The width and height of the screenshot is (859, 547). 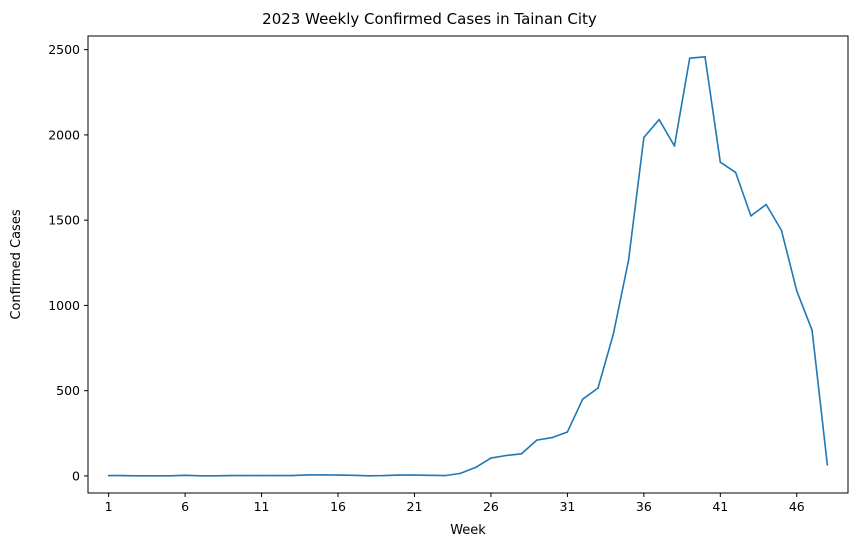 I want to click on y-tick-label: 500, so click(x=68, y=390).